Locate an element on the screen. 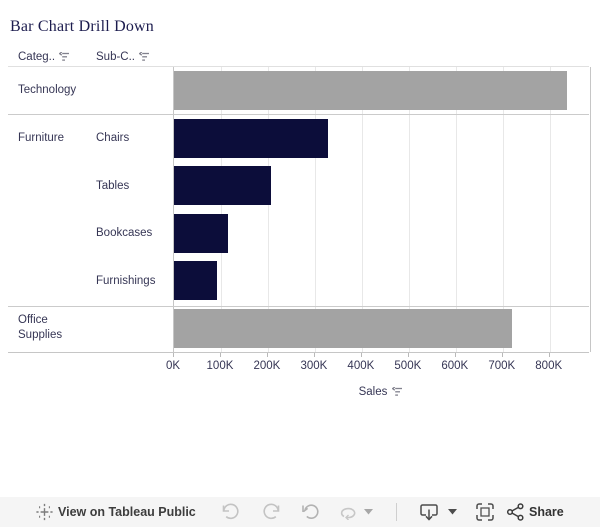 Image resolution: width=600 pixels, height=527 pixels. subcategory-column-label: Sub-C.. is located at coordinates (115, 57).